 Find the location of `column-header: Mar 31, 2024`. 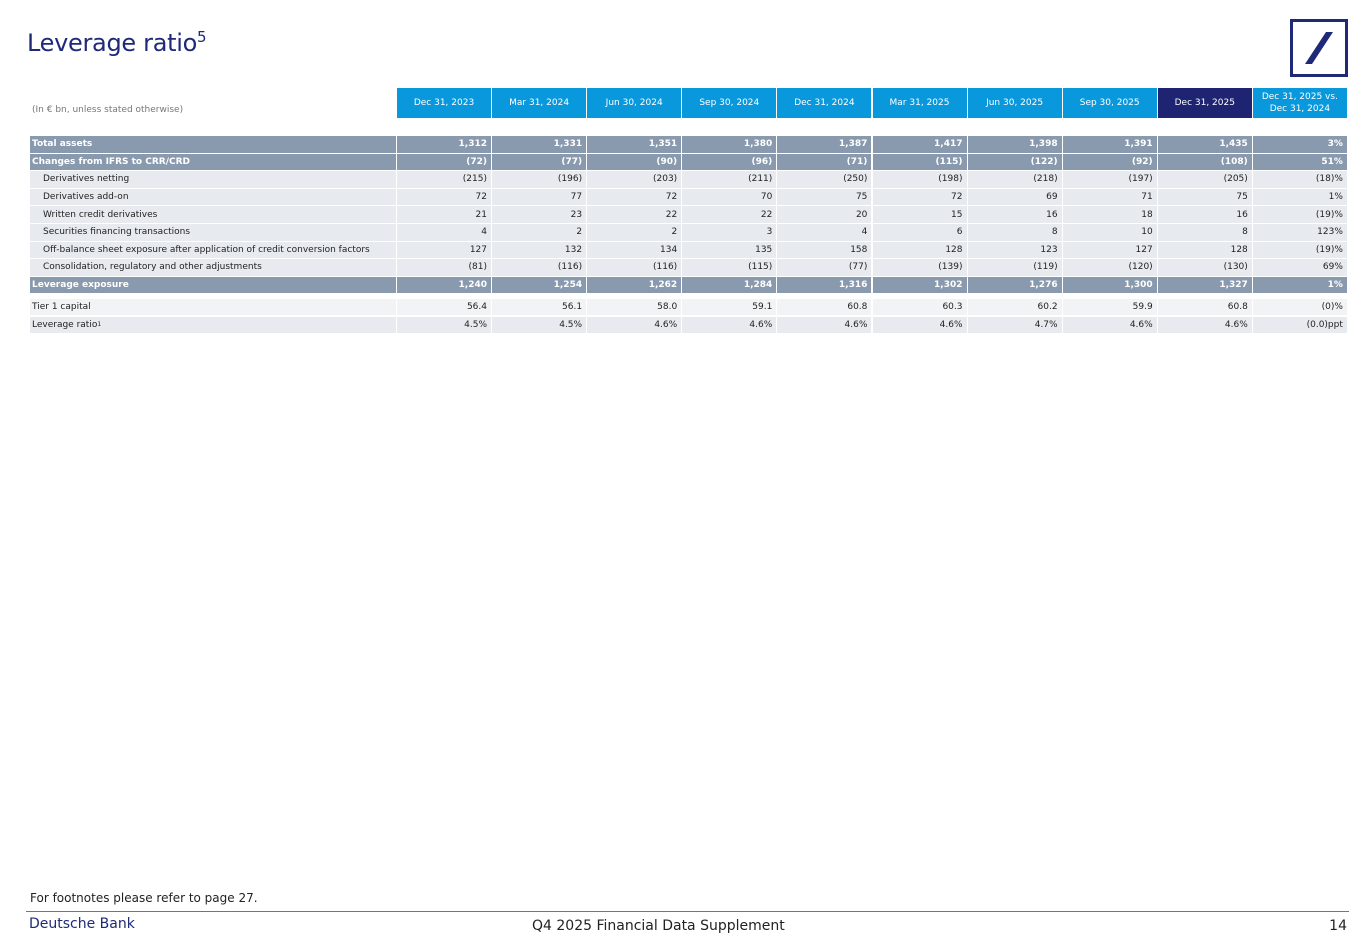

column-header: Mar 31, 2024 is located at coordinates (539, 103).